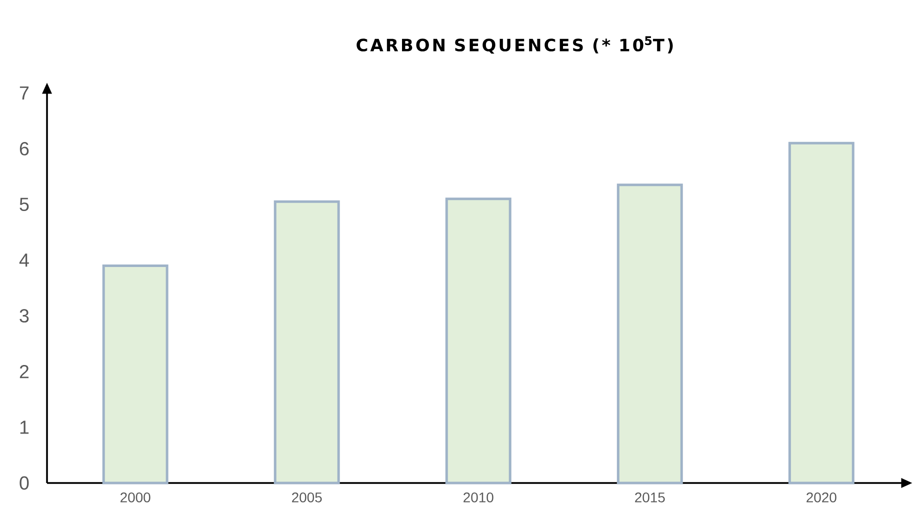  I want to click on y-tick-label: 3, so click(24, 316).